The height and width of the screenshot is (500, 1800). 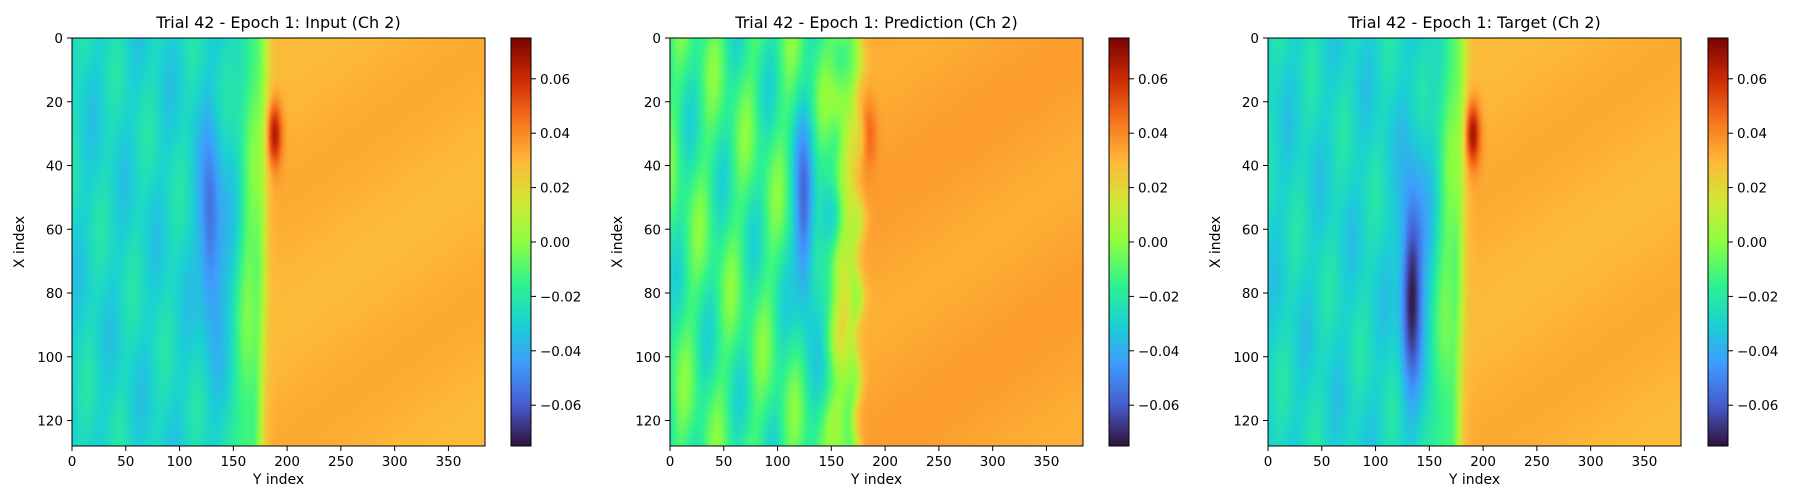 What do you see at coordinates (277, 22) in the screenshot?
I see `panel-title: Trial 42 - Epoch 1: Input (Ch 2)` at bounding box center [277, 22].